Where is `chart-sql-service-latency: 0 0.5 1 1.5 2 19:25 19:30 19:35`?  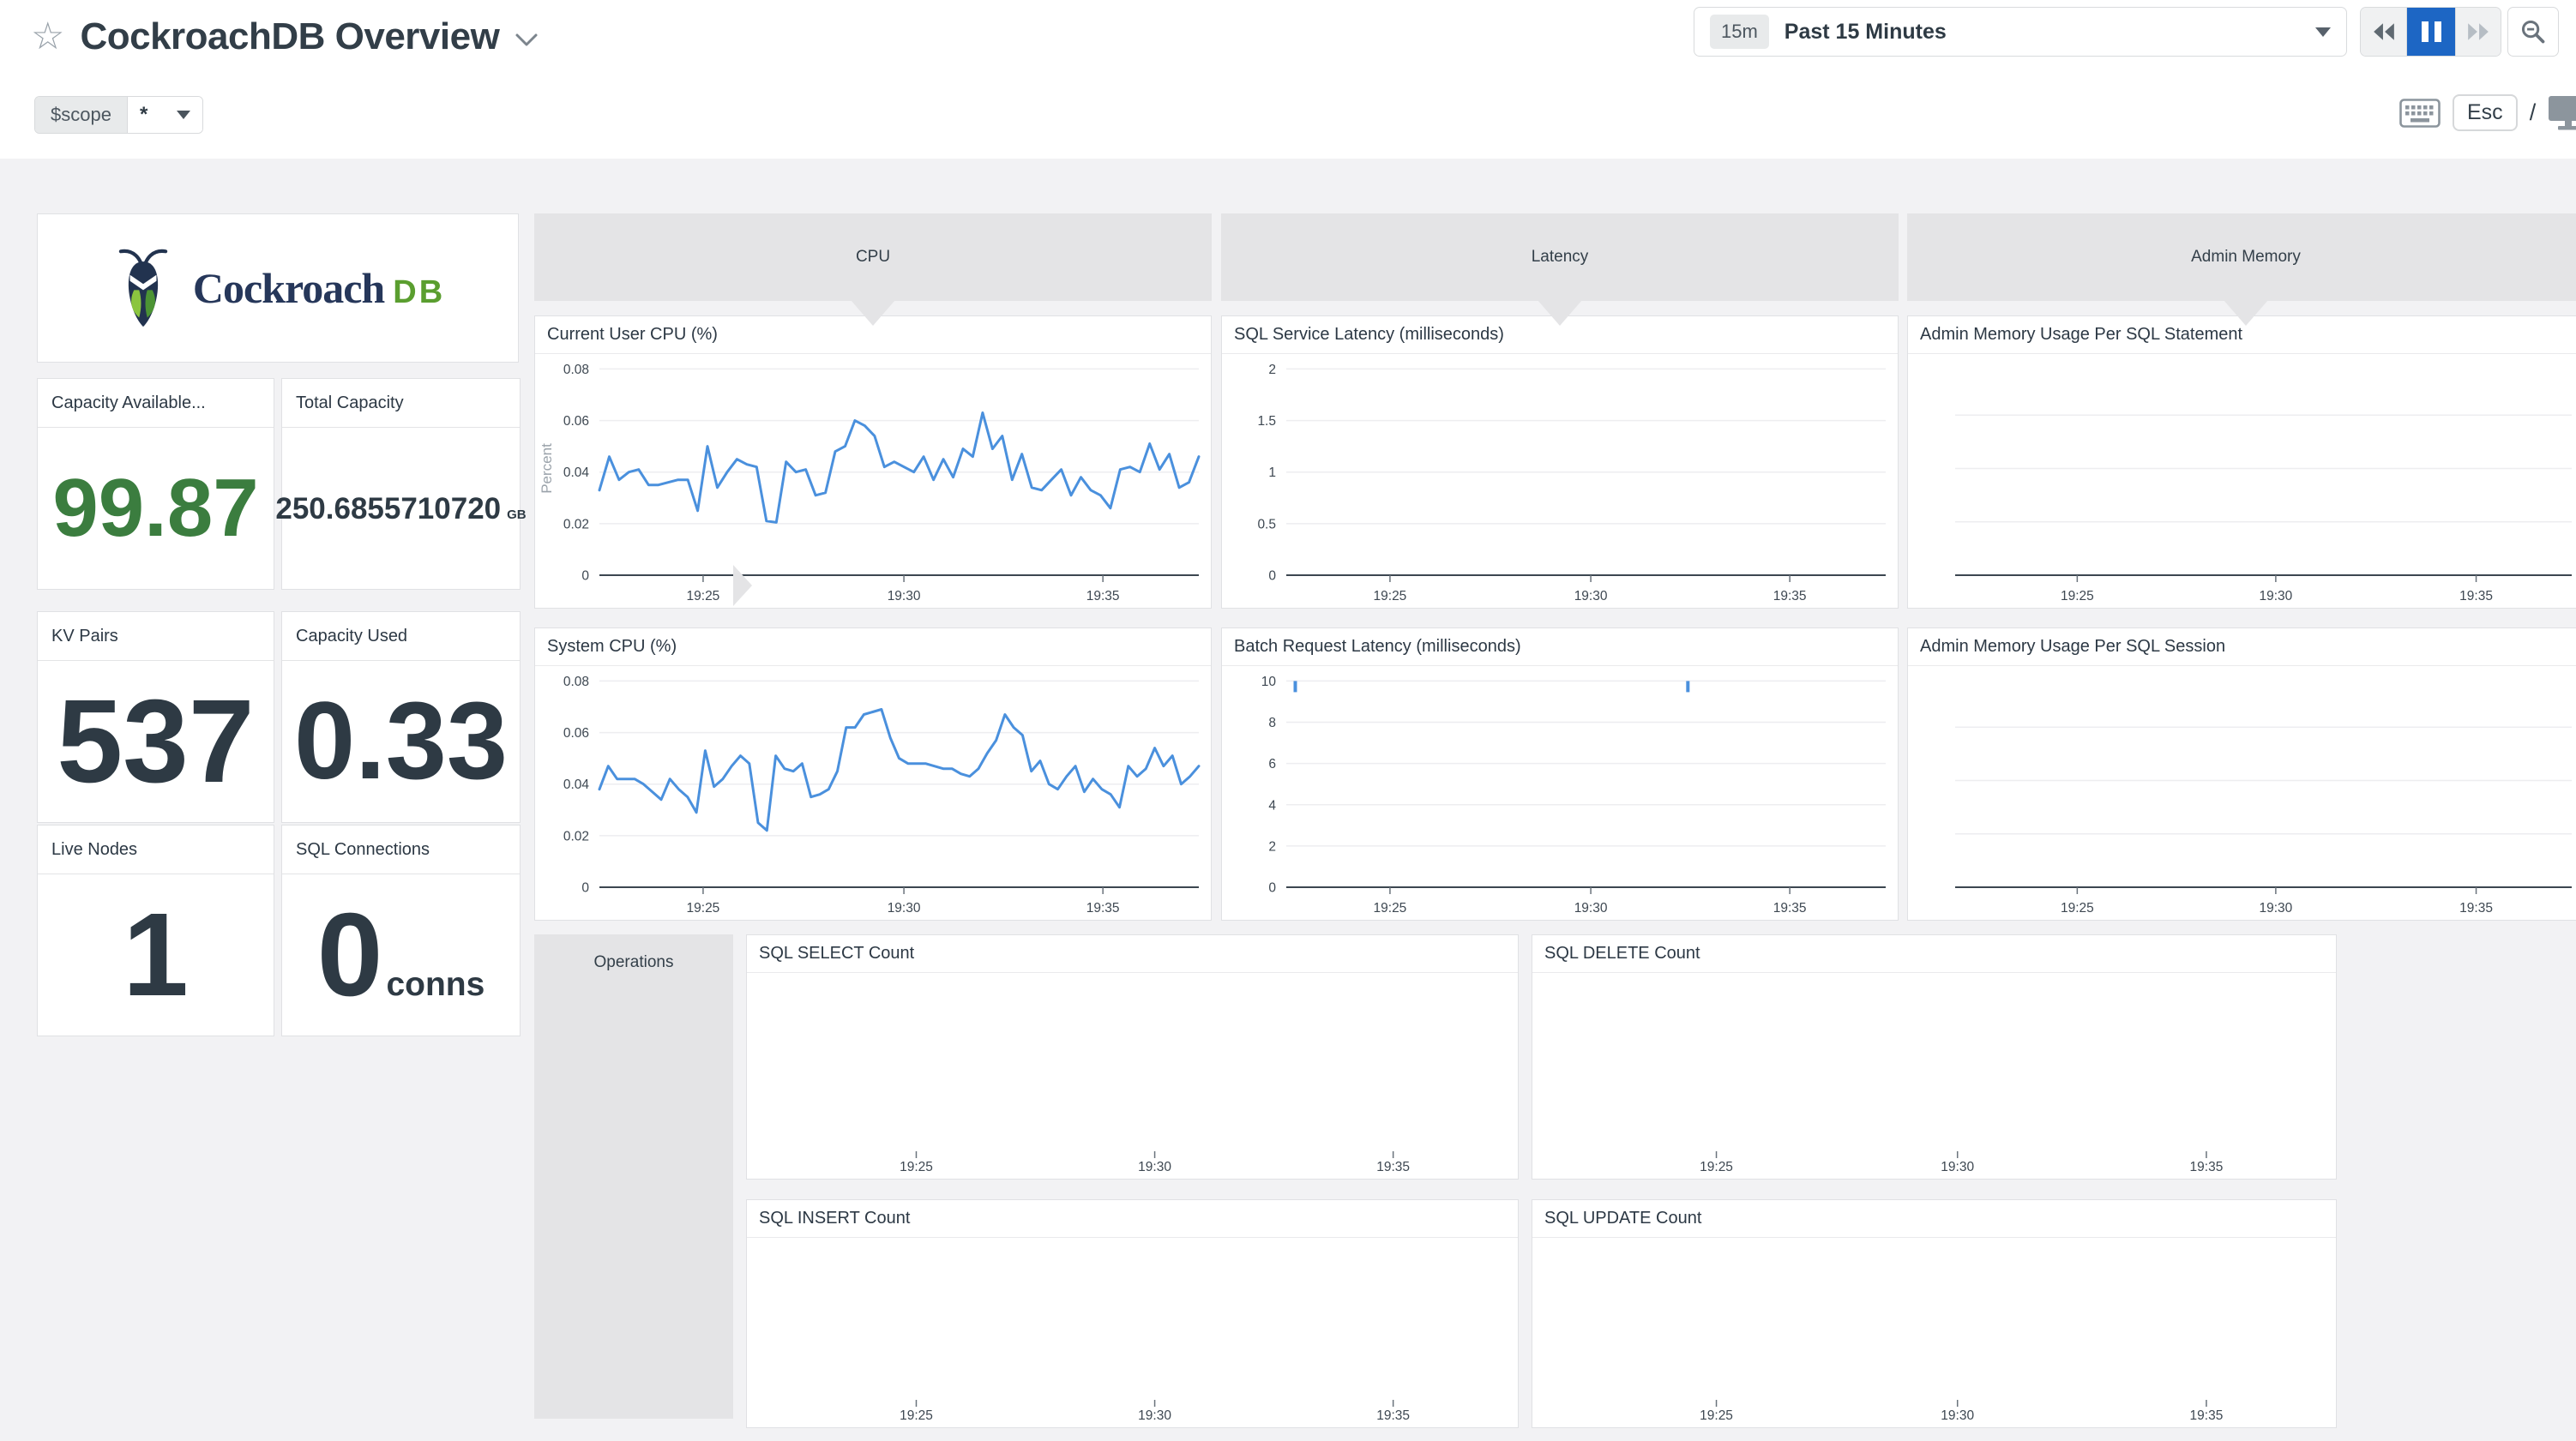 chart-sql-service-latency: 0 0.5 1 1.5 2 19:25 19:30 19:35 is located at coordinates (1560, 482).